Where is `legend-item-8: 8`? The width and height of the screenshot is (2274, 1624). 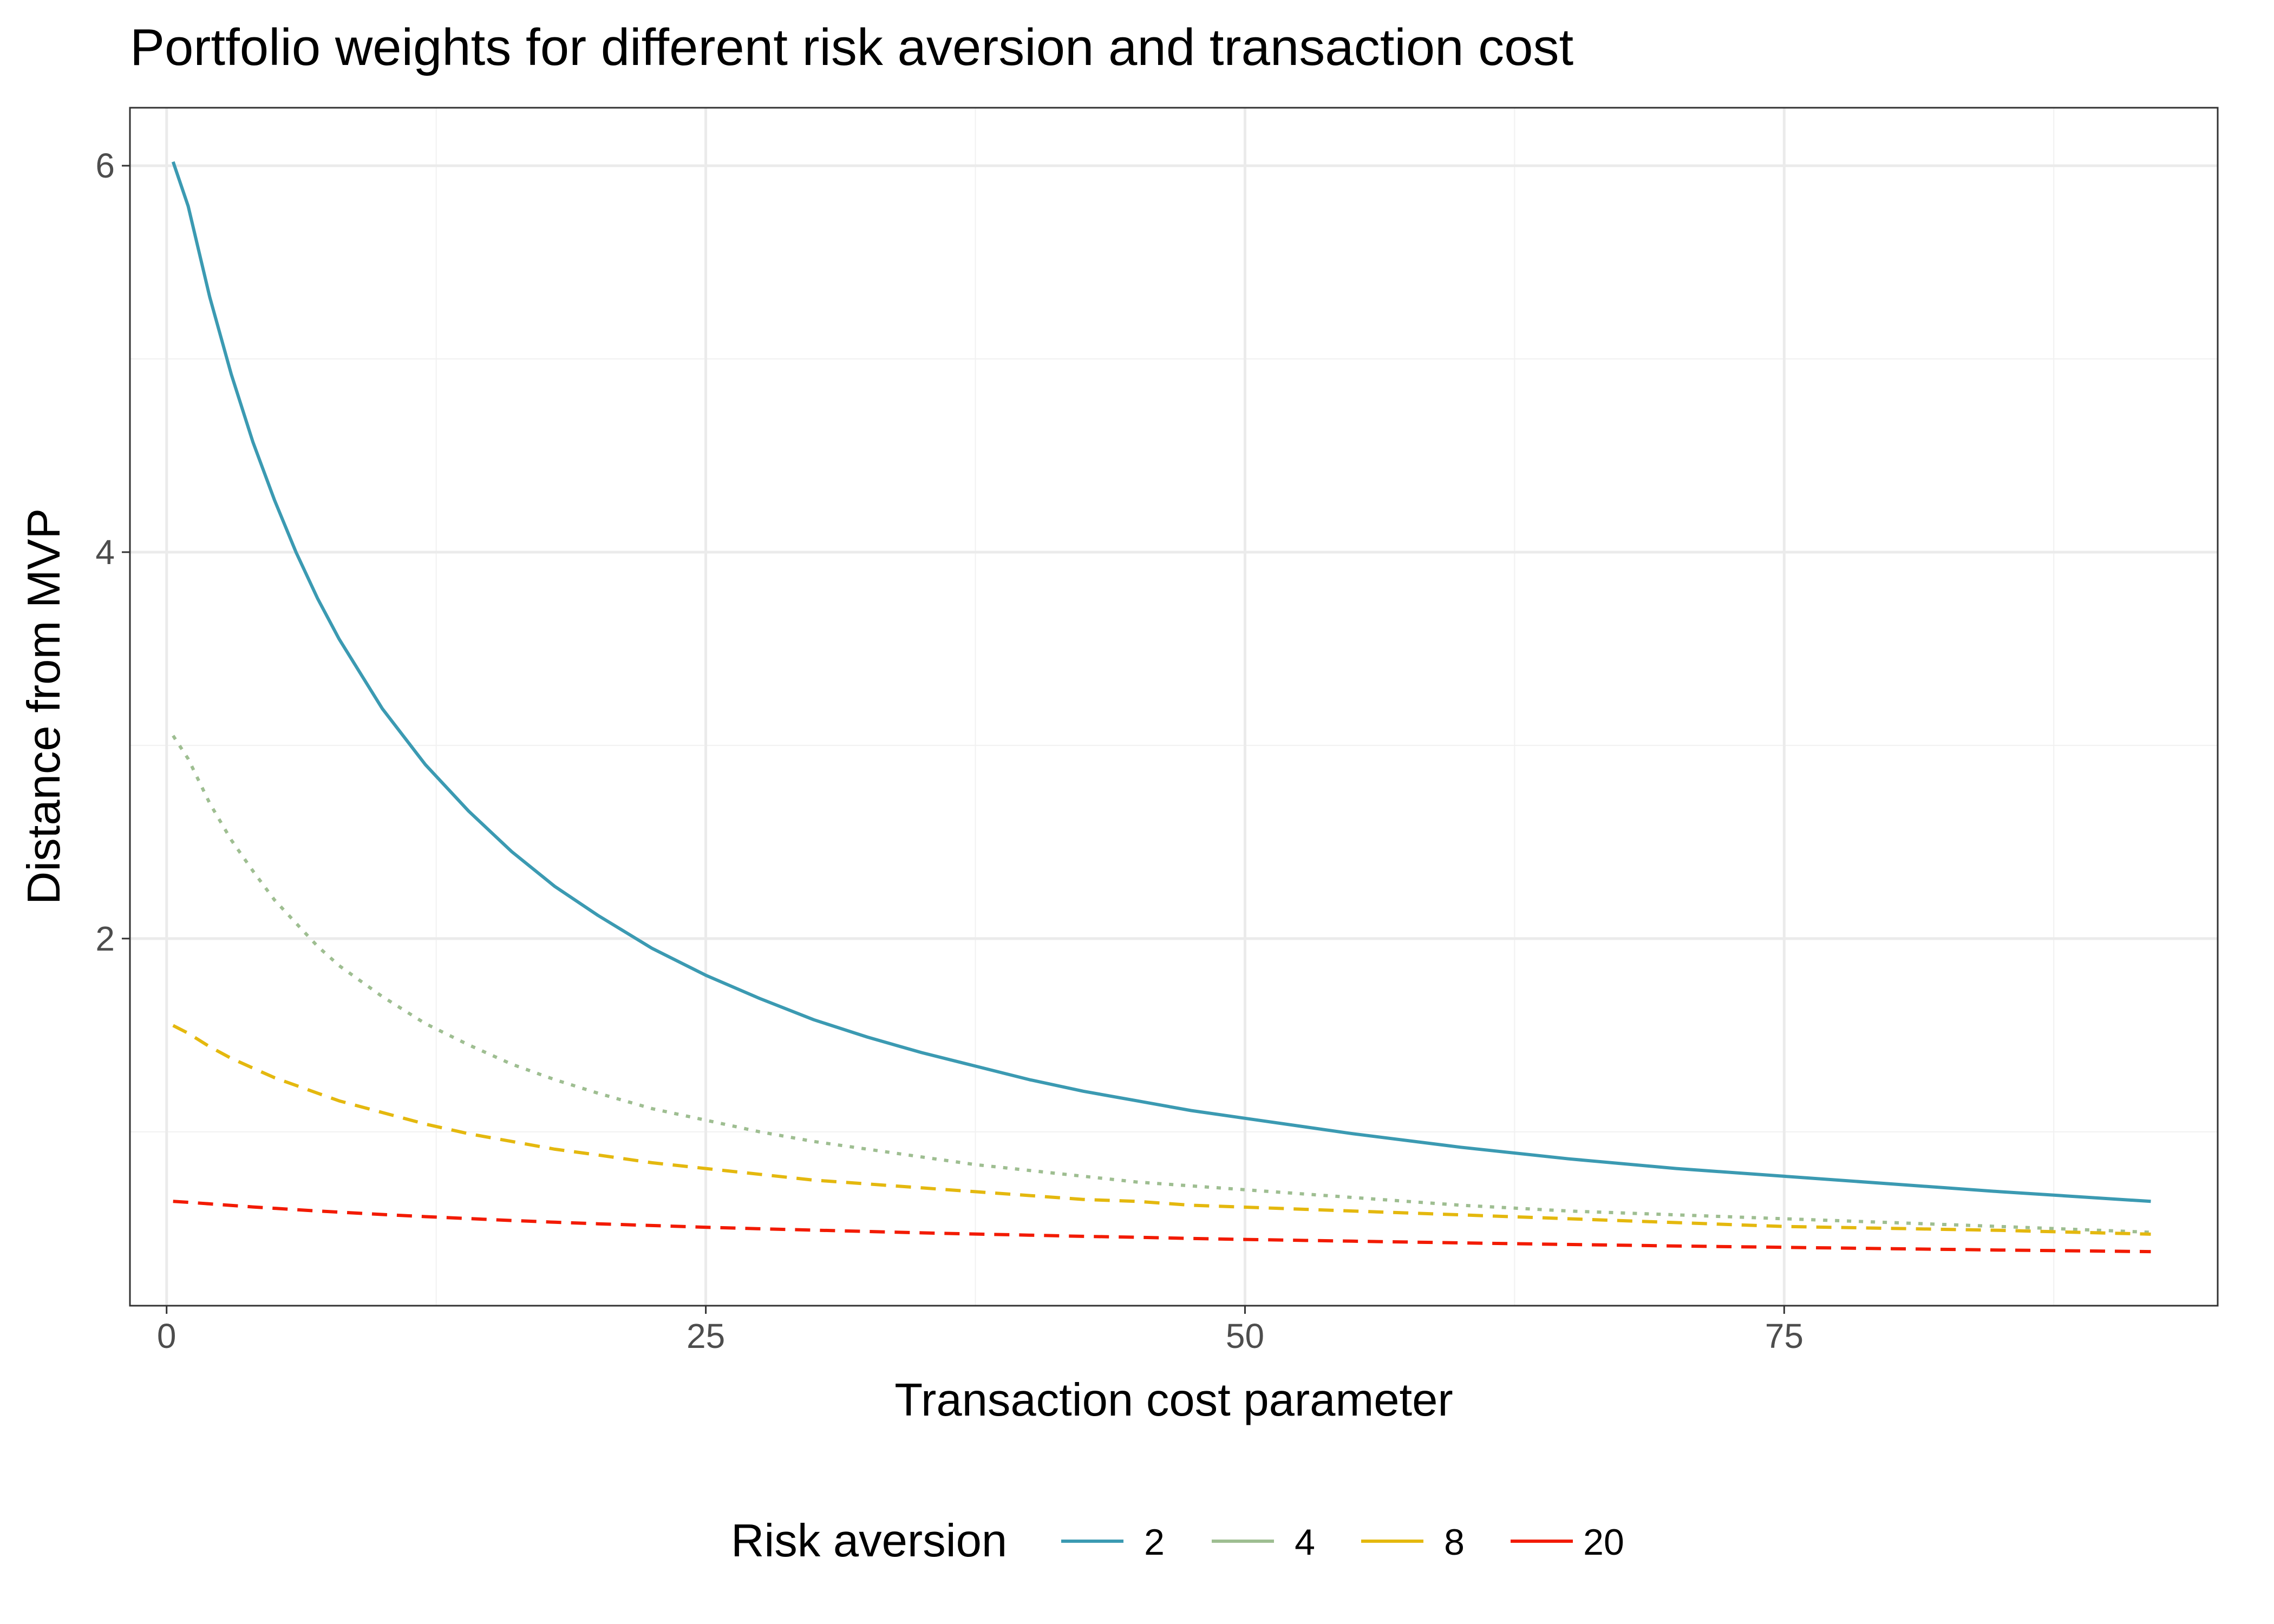 legend-item-8: 8 is located at coordinates (1413, 1542).